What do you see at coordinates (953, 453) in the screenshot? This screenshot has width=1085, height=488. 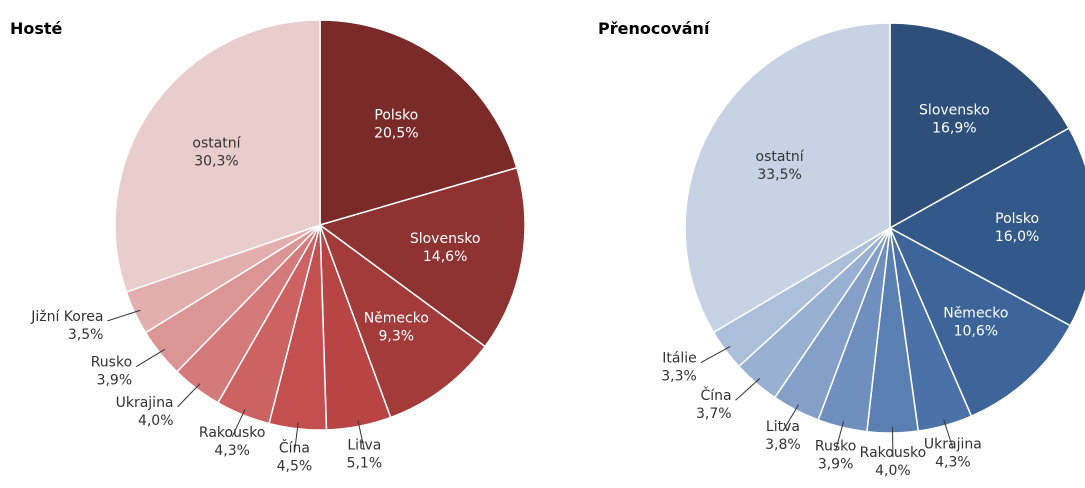 I see `data-label: Ukrajina 4,3%` at bounding box center [953, 453].